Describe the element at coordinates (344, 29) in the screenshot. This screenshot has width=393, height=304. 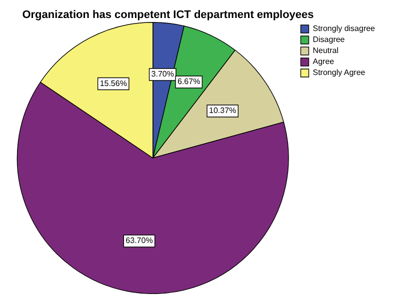
I see `legend-label: Strongly disagree` at that location.